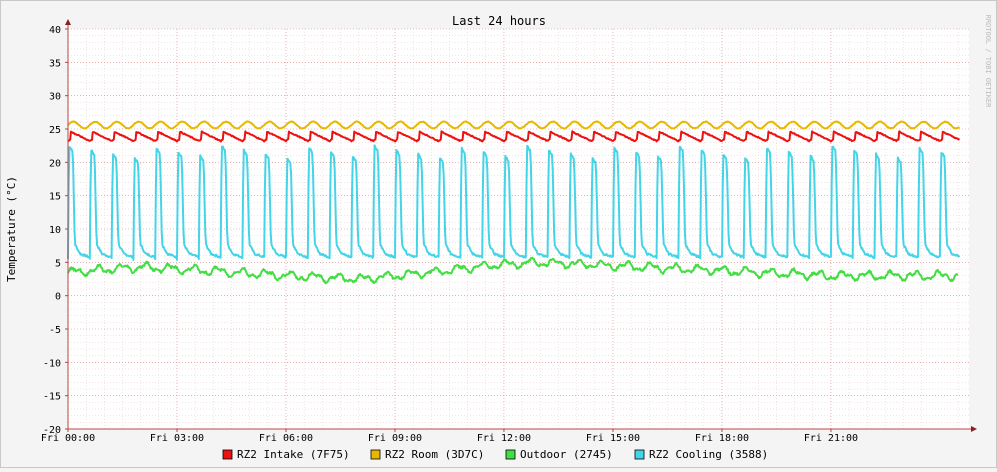 The image size is (997, 472). What do you see at coordinates (58, 297) in the screenshot?
I see `y-tick-label: 0` at bounding box center [58, 297].